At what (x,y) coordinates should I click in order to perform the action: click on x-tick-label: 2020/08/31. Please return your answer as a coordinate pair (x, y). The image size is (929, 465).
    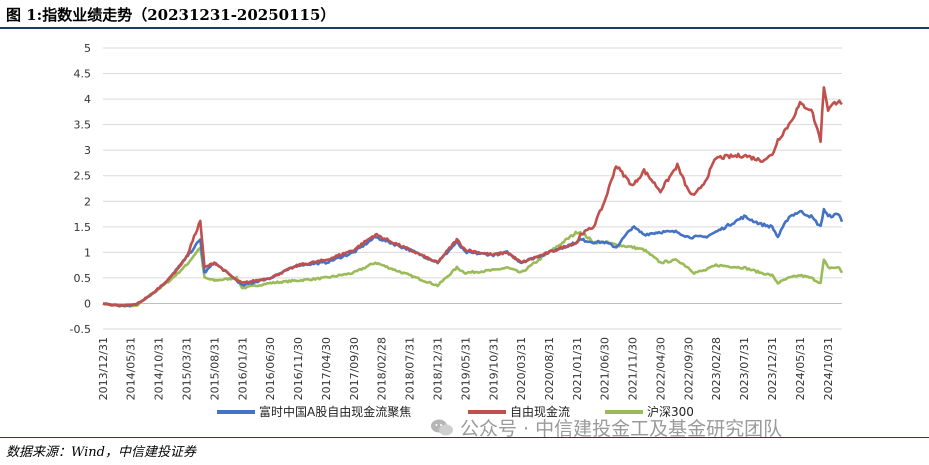
    Looking at the image, I should click on (549, 368).